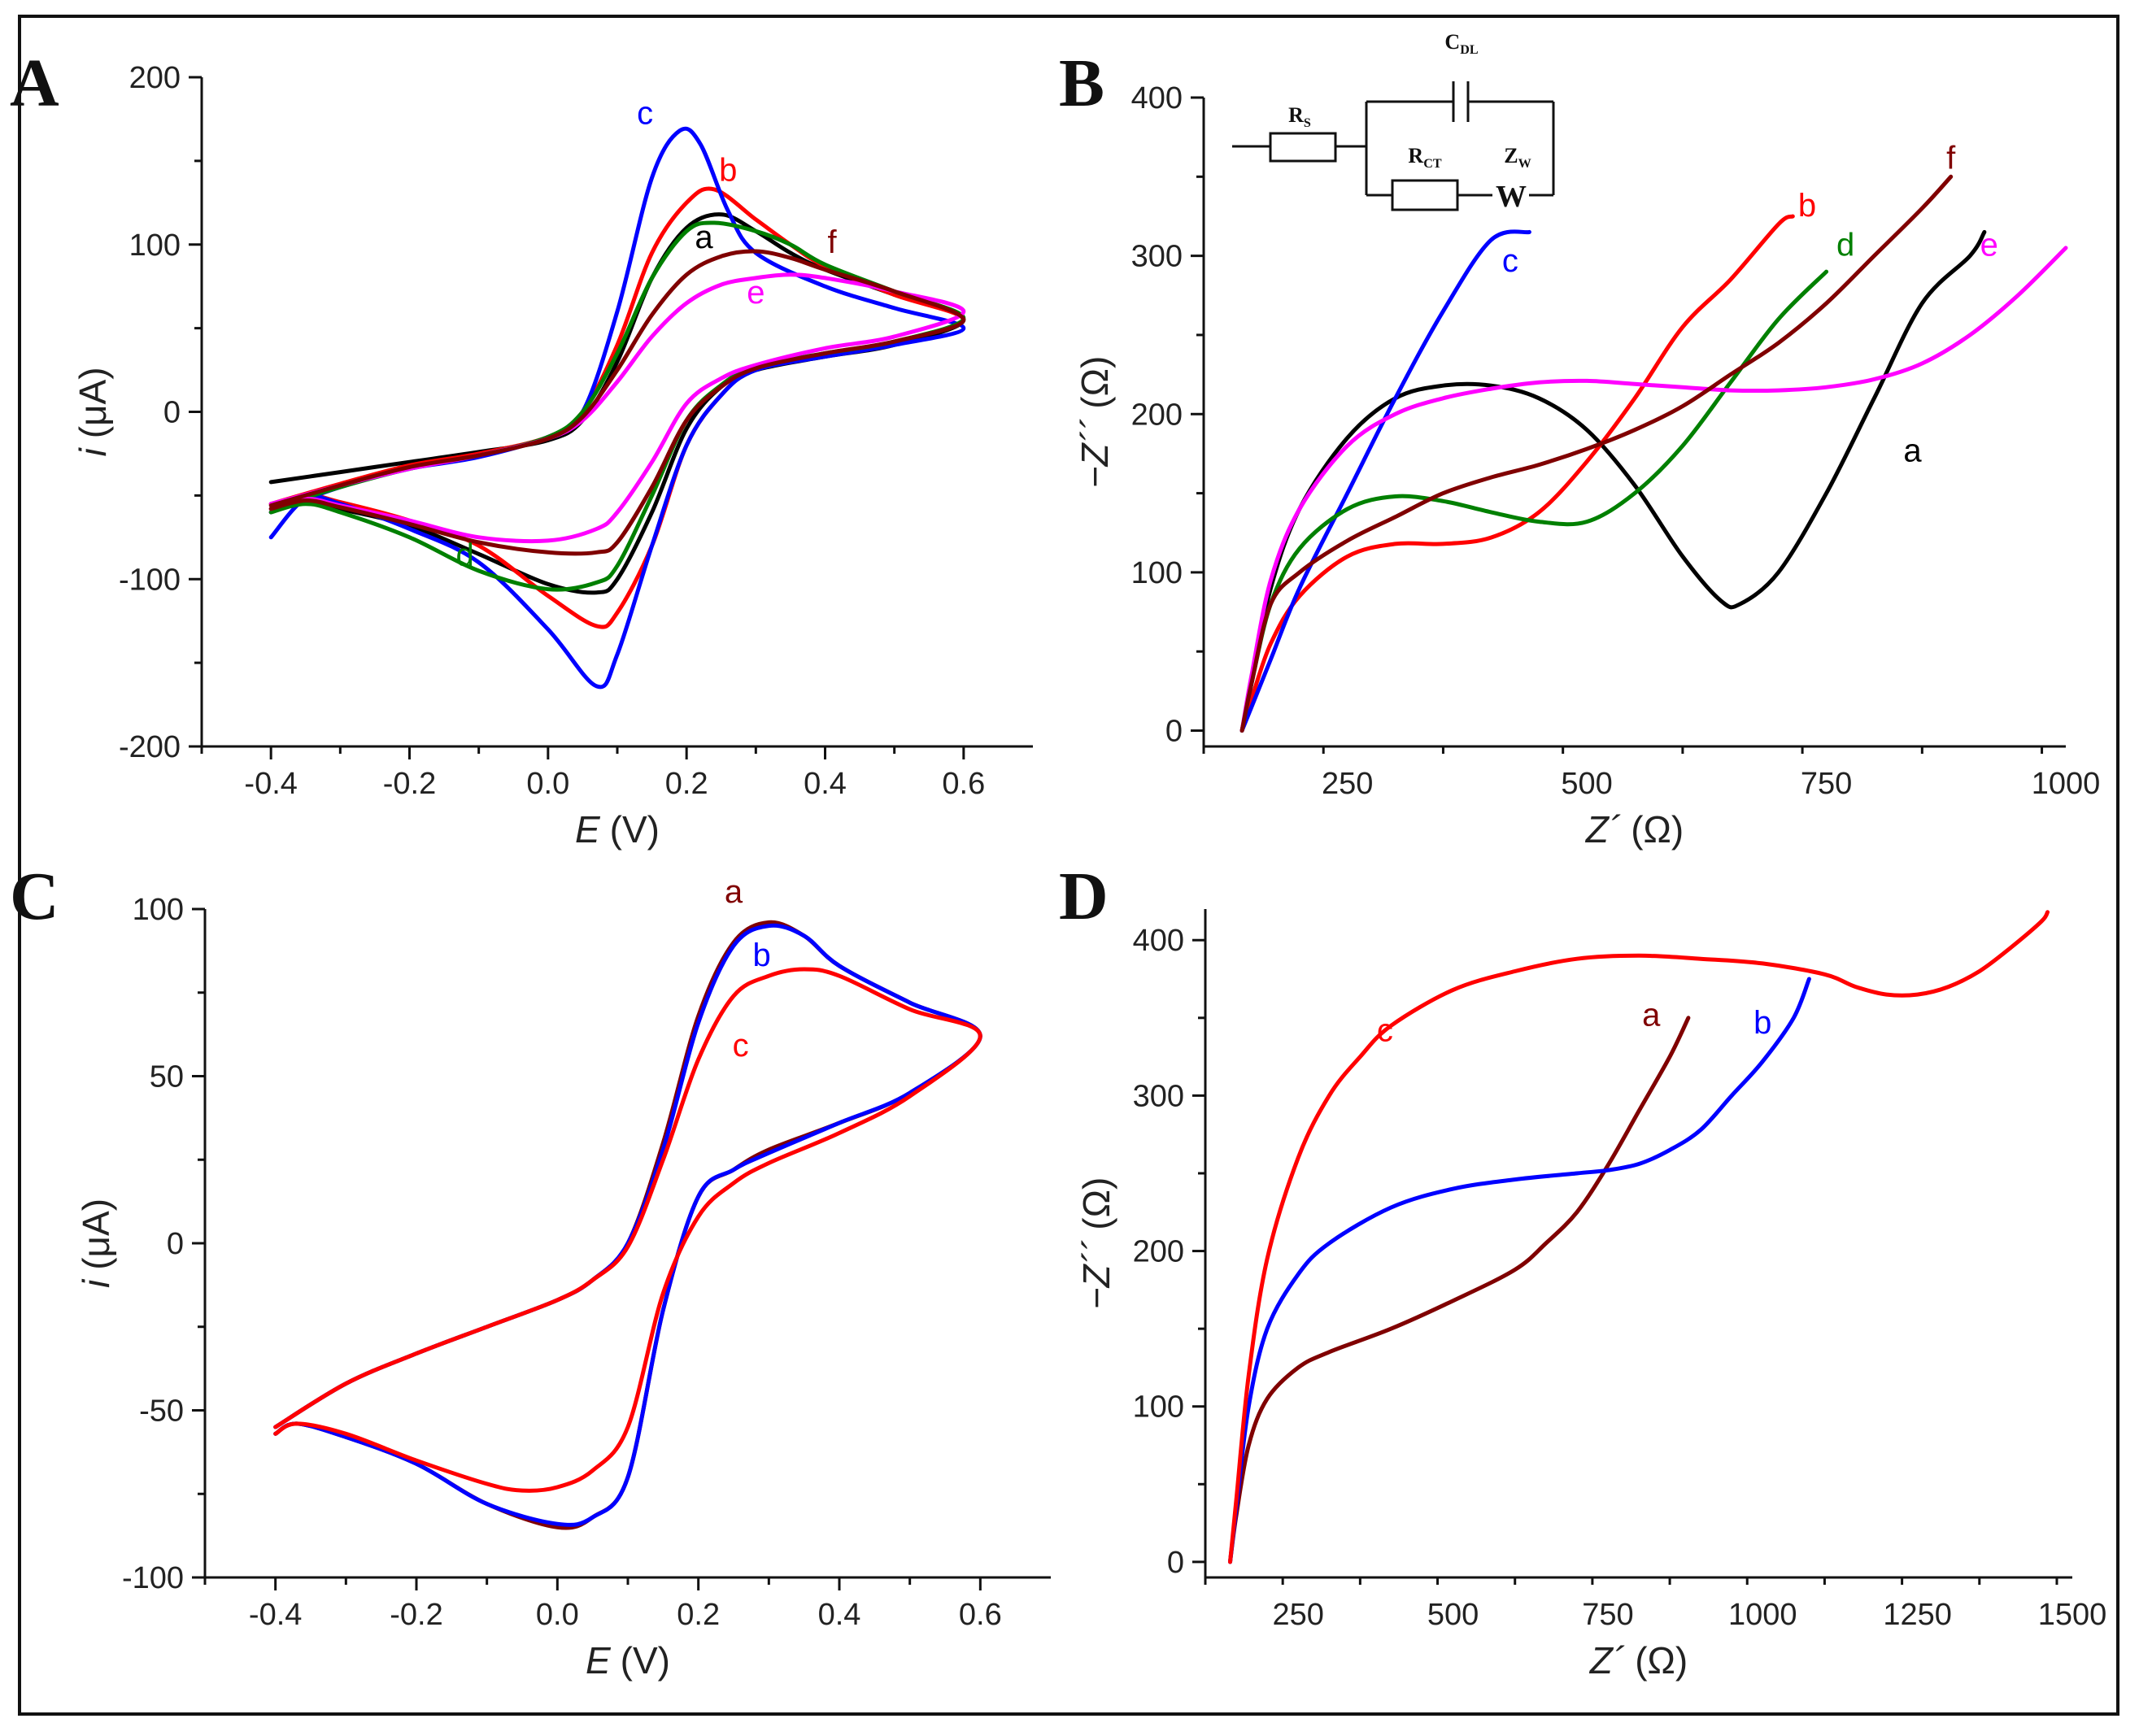  I want to click on label-rs: RS, so click(1300, 116).